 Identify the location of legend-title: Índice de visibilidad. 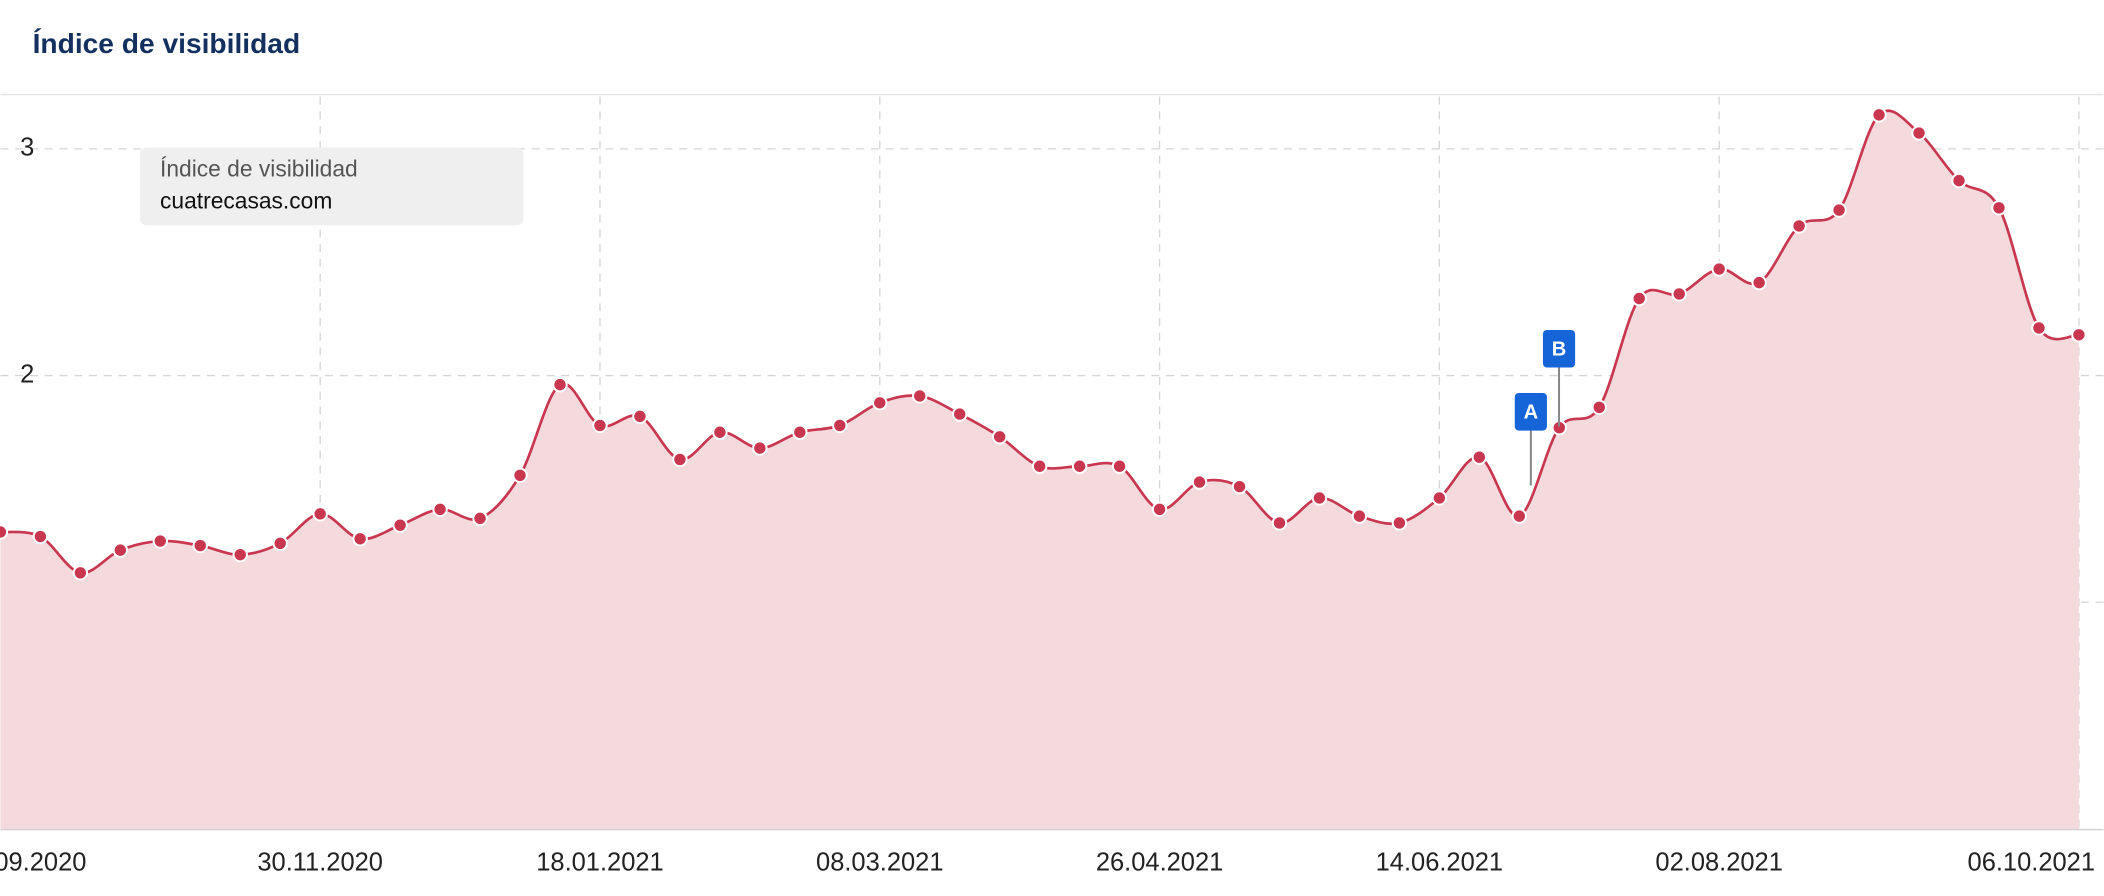
(259, 168).